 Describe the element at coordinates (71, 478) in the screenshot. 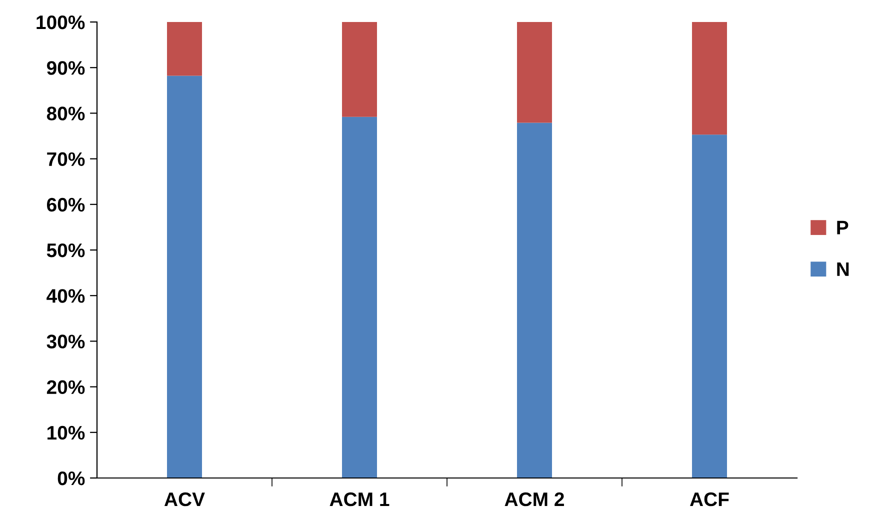

I see `y-tick-label: 0%` at that location.